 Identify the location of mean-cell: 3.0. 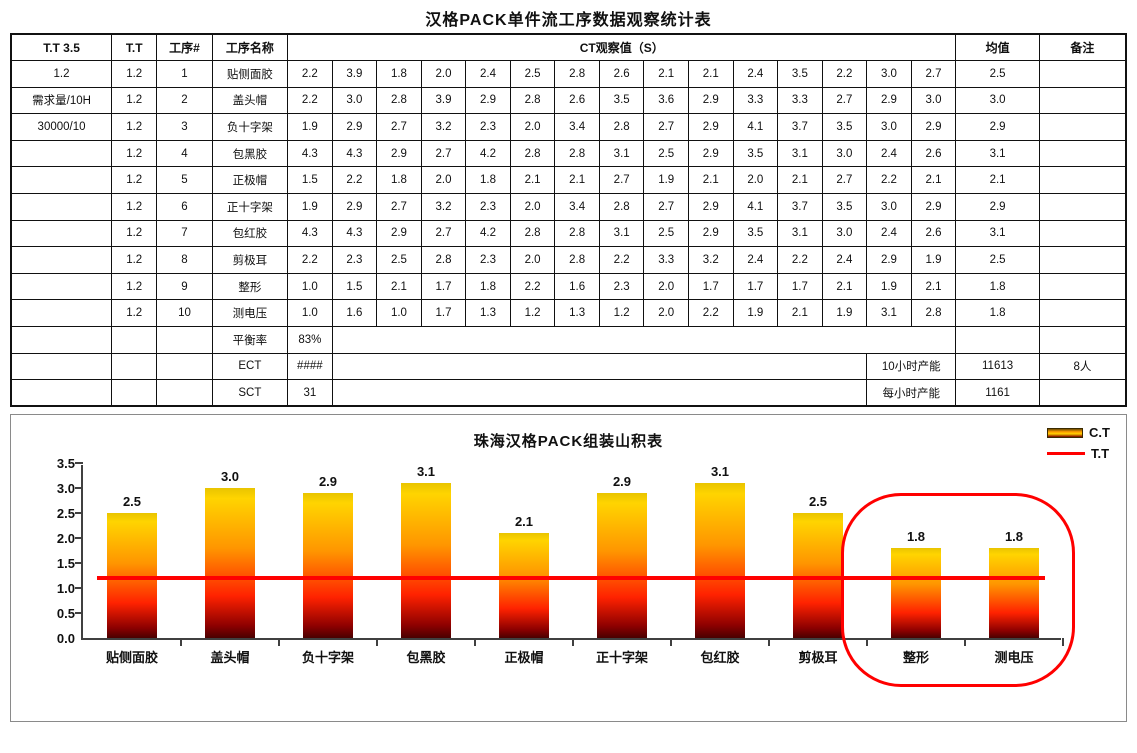
(997, 100).